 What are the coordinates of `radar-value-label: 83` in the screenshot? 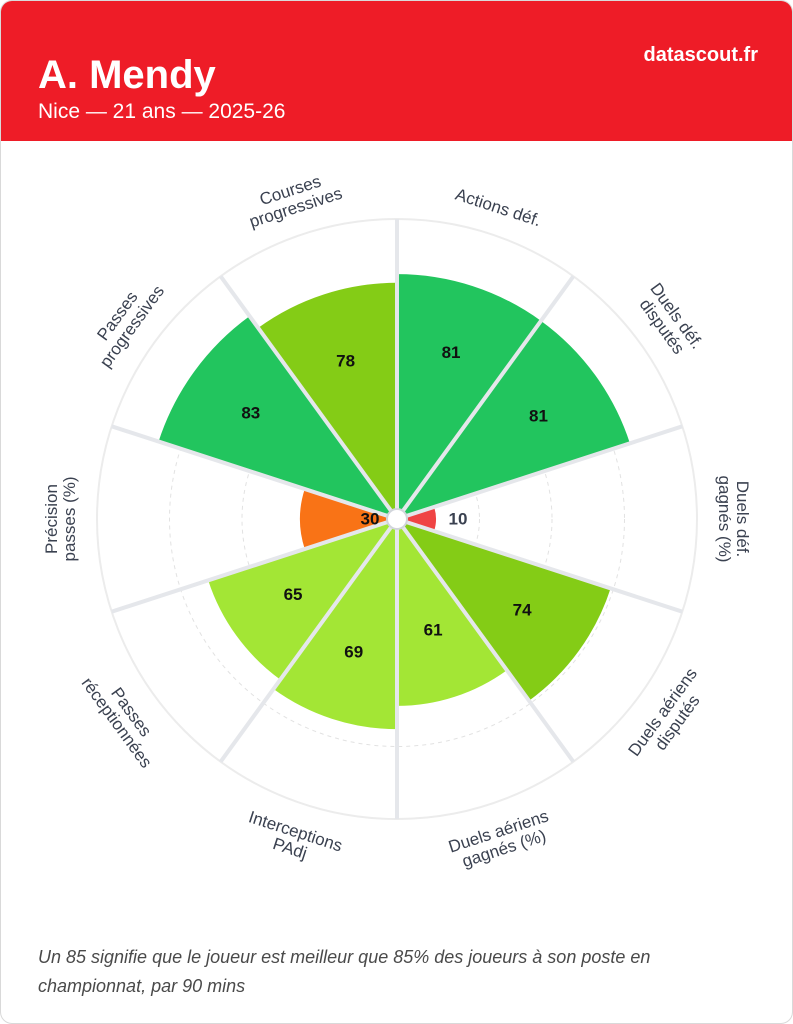 It's located at (250, 412).